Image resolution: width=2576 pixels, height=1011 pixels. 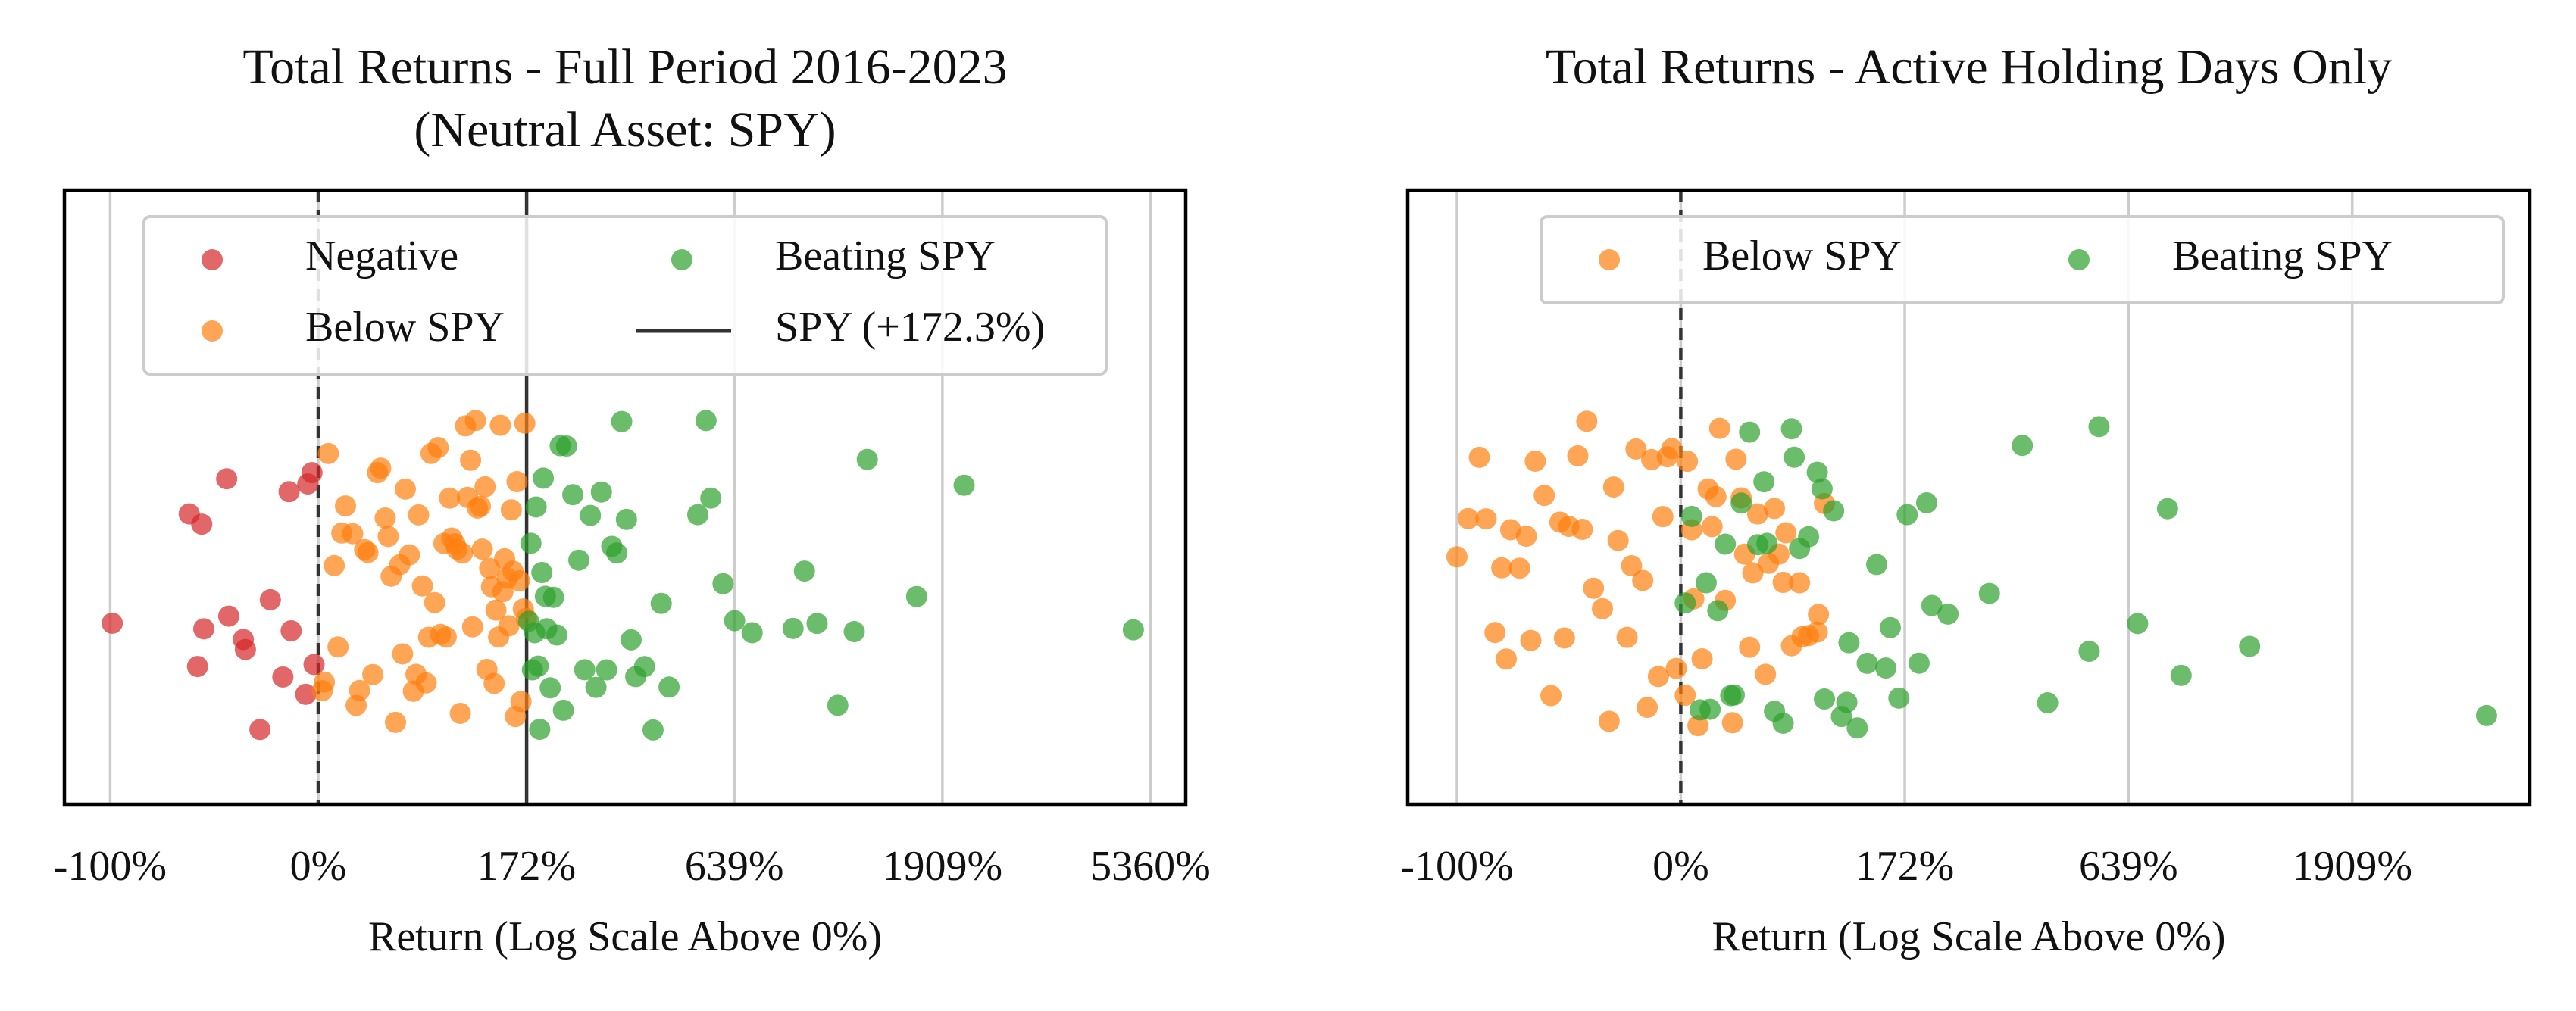 What do you see at coordinates (2282, 255) in the screenshot?
I see `legend-label: Beating SPY` at bounding box center [2282, 255].